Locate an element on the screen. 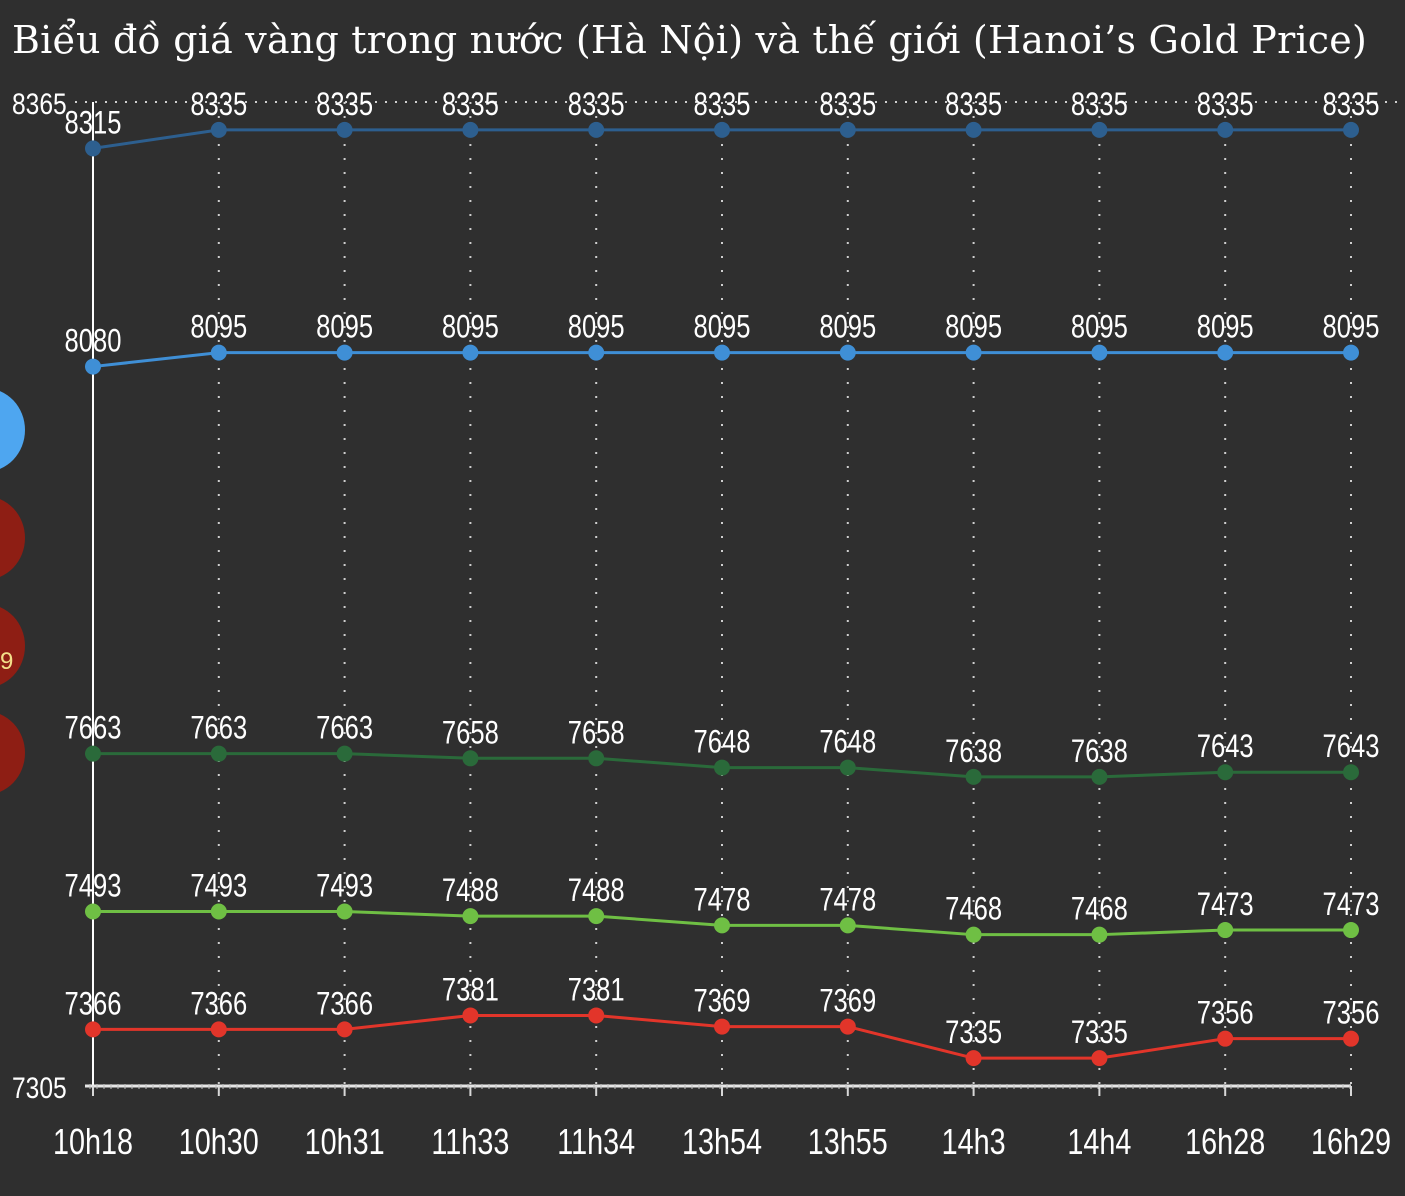 This screenshot has width=1405, height=1196. x-tick-label: 13h55 is located at coordinates (848, 1141).